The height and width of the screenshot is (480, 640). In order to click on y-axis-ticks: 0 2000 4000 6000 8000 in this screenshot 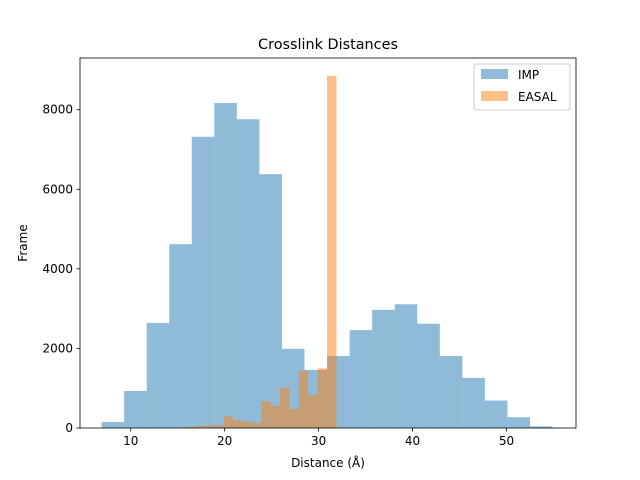, I will do `click(61, 269)`.